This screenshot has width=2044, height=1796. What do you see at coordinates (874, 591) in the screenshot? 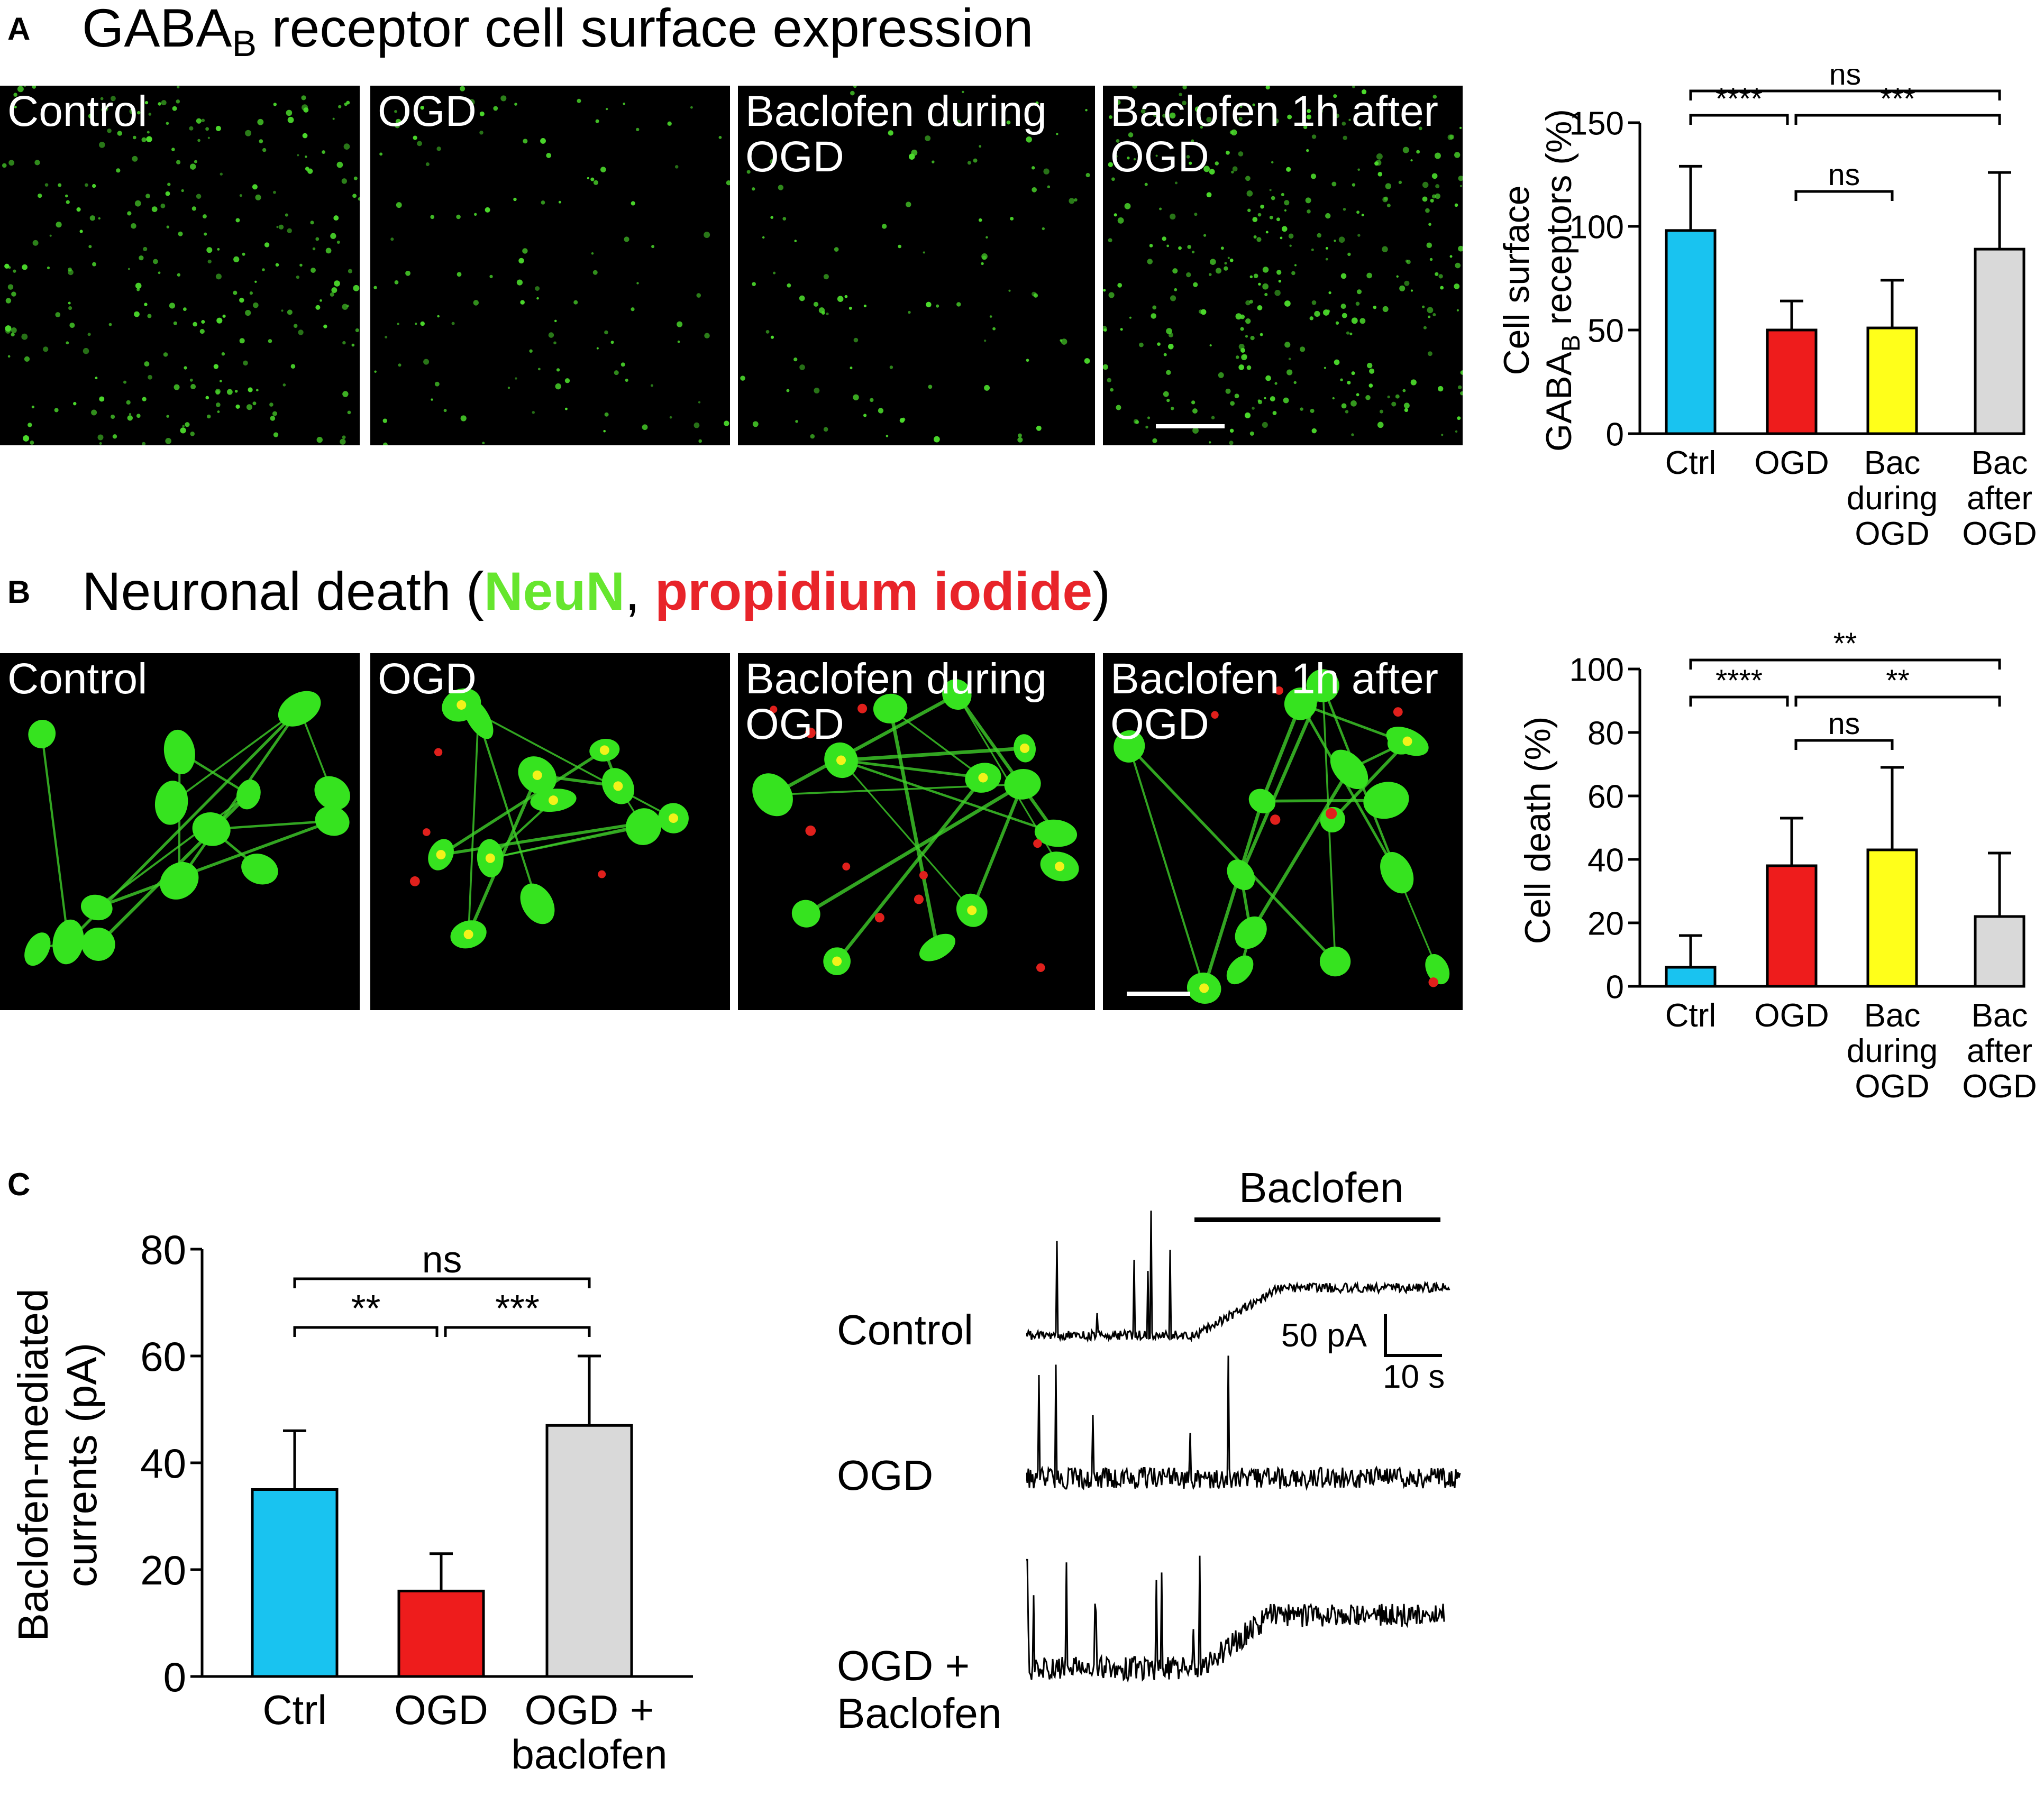
I see `panel-b-title-pi: propidium iodide` at bounding box center [874, 591].